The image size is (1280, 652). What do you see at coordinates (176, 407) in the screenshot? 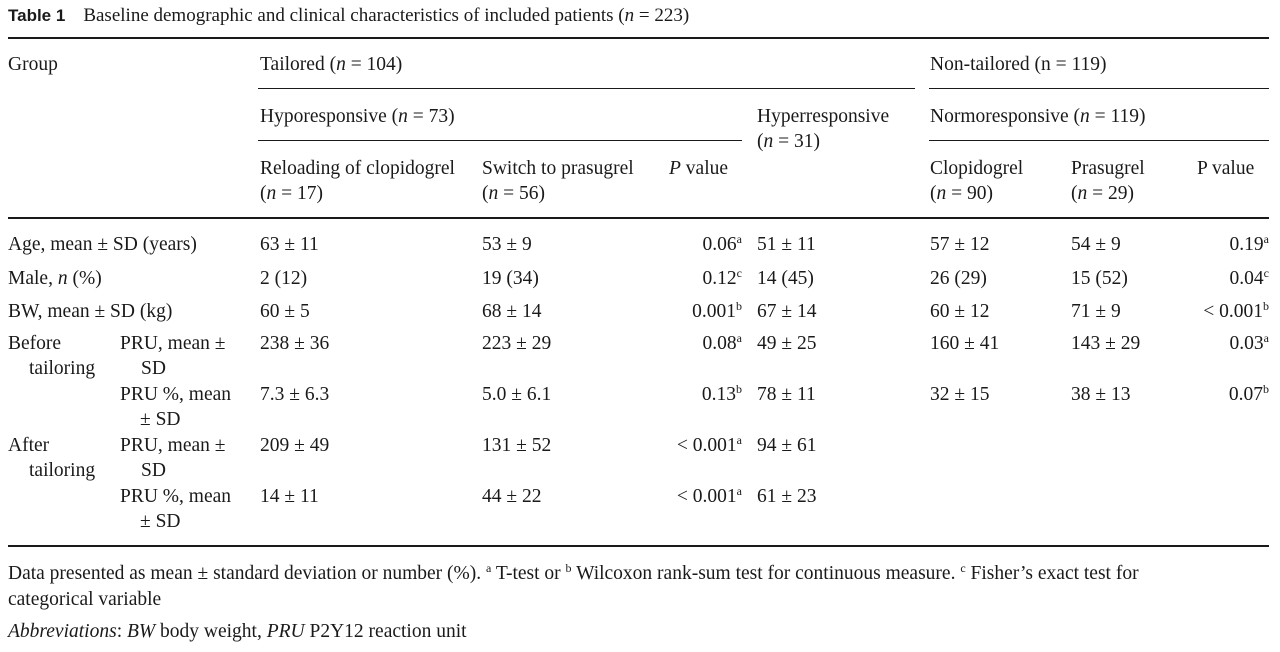
I see `row-before-pru-pct-label: PRU %, mean ± SD` at bounding box center [176, 407].